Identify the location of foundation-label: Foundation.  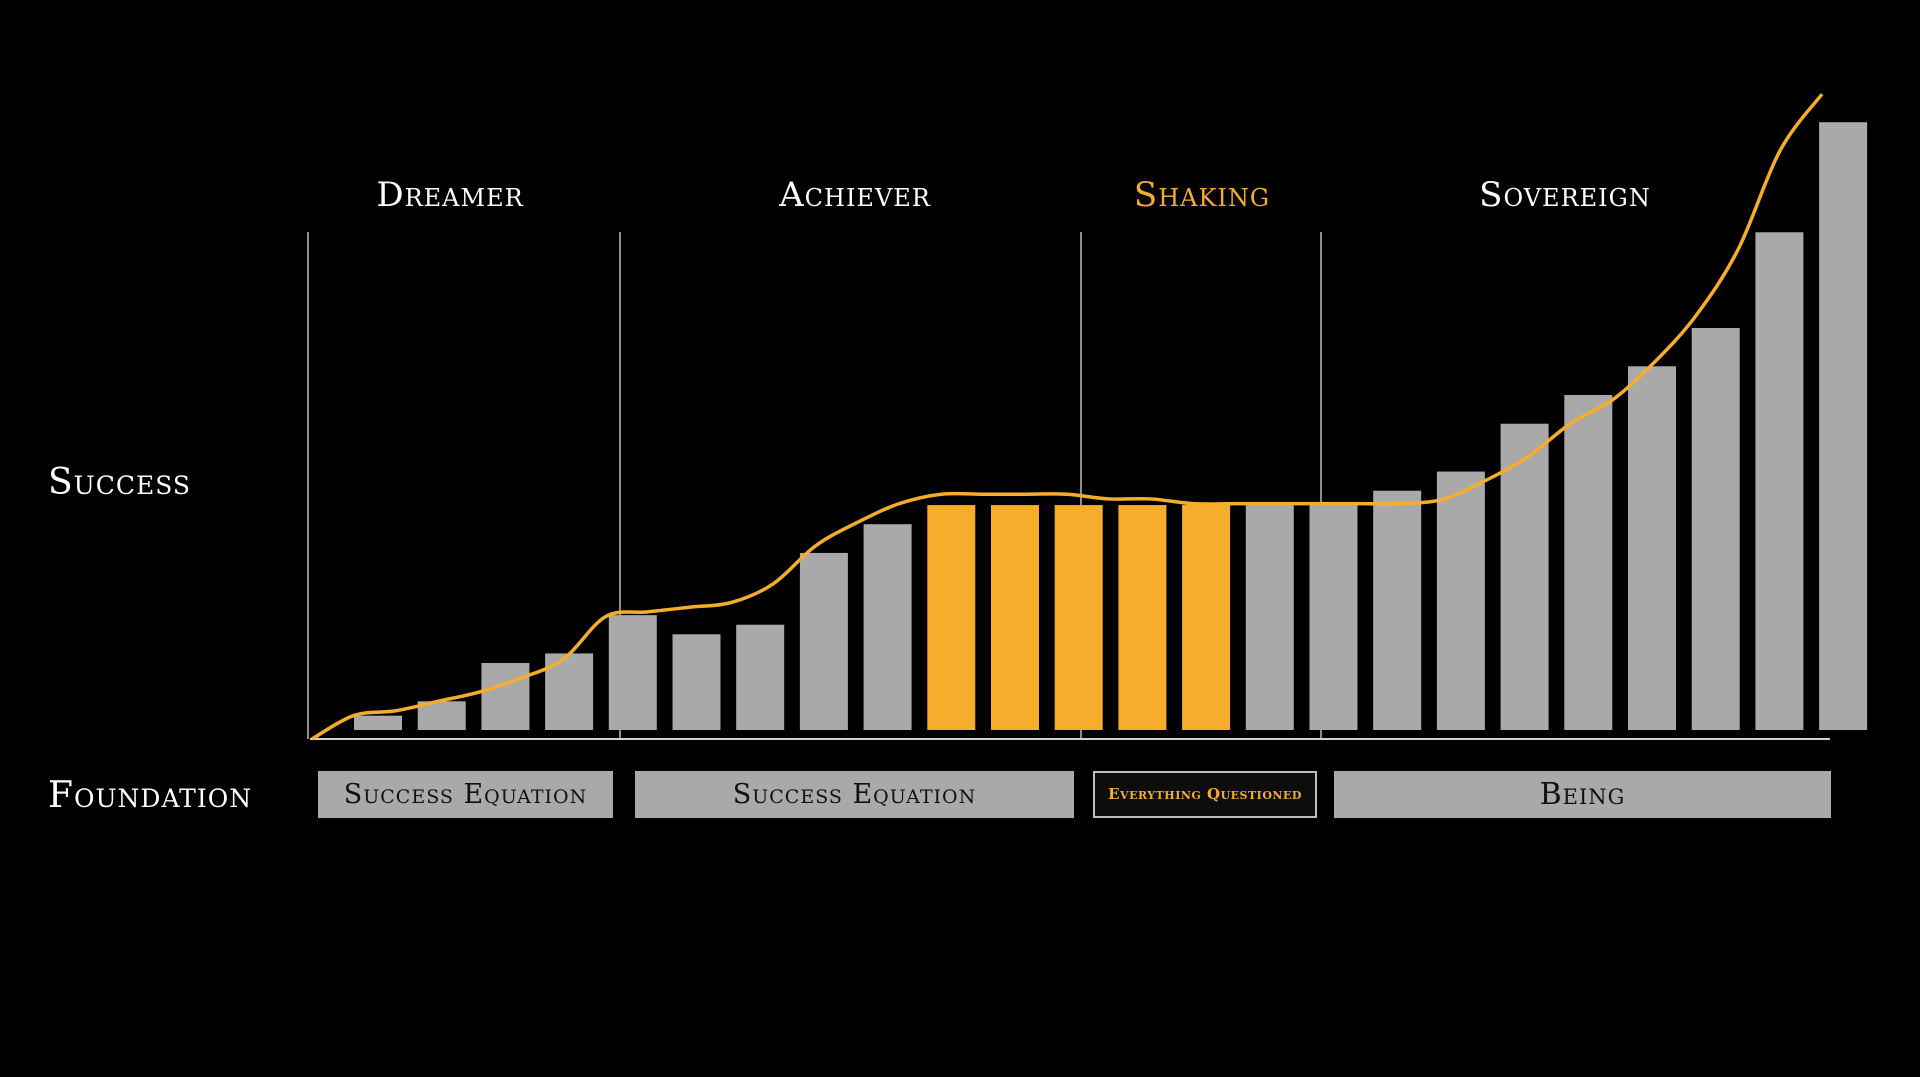
(150, 795).